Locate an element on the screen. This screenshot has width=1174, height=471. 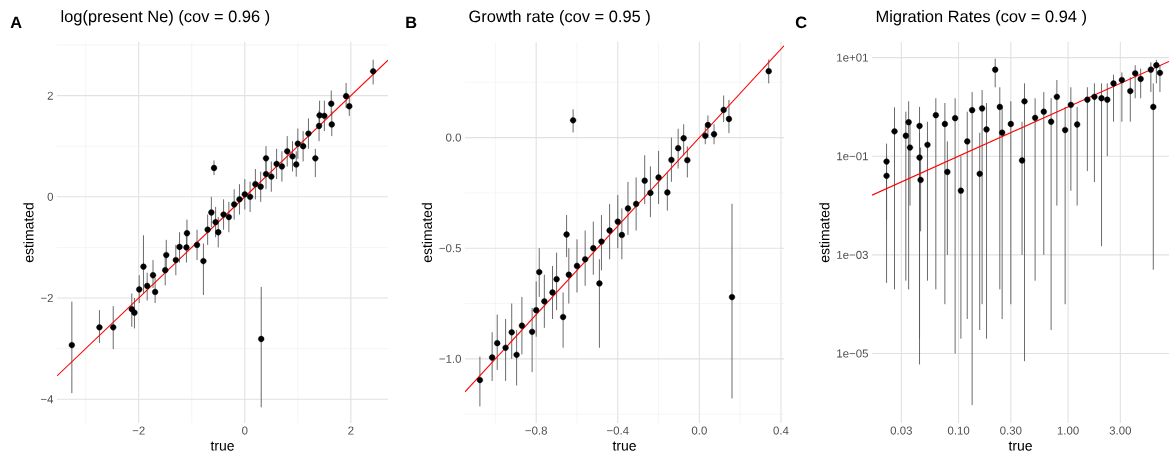
y-tick-label: 1e−03 is located at coordinates (852, 254).